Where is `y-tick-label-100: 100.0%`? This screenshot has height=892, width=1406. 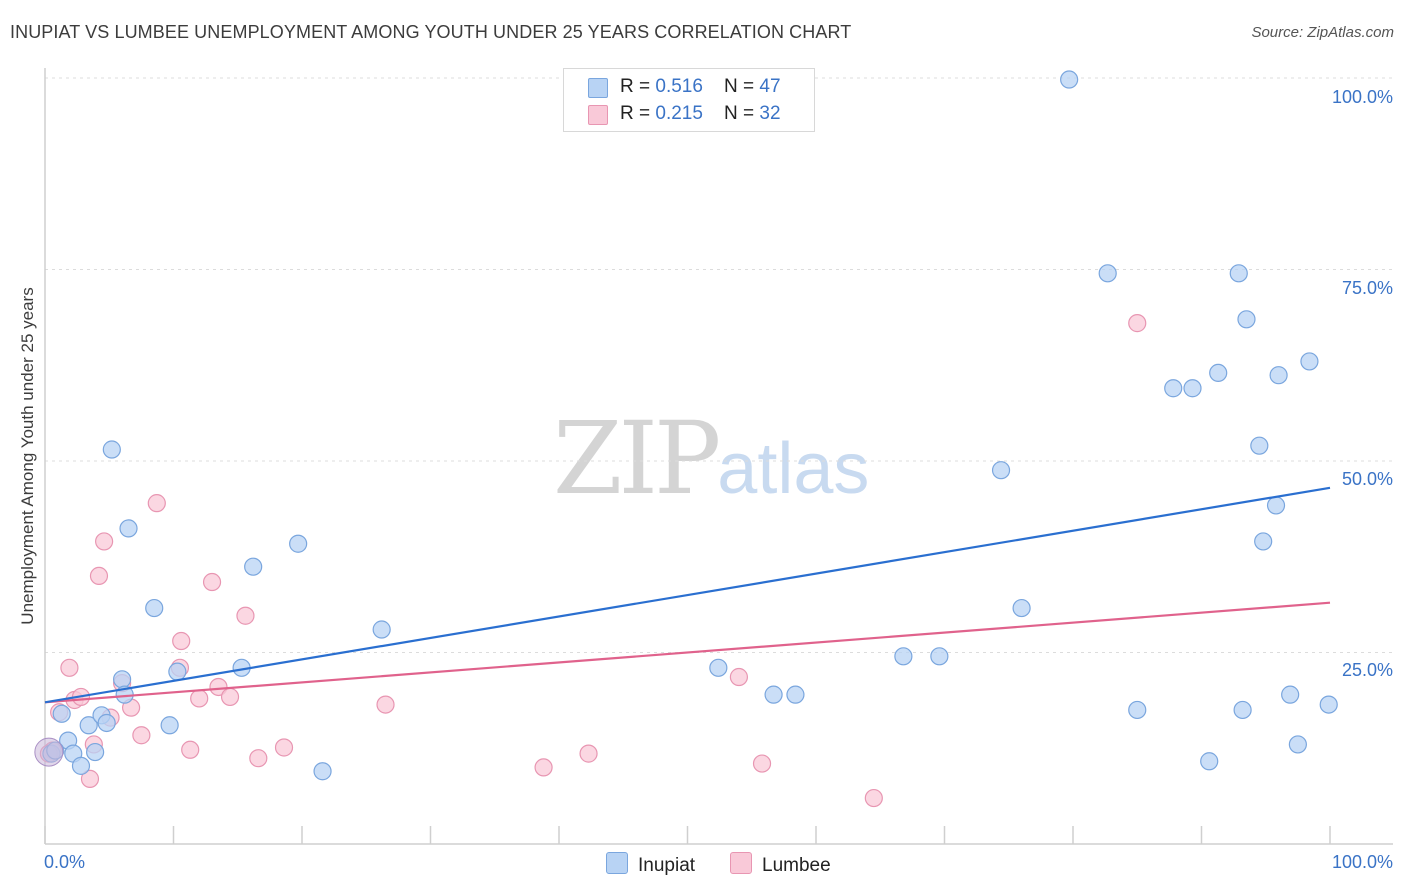 y-tick-label-100: 100.0% is located at coordinates (1362, 97).